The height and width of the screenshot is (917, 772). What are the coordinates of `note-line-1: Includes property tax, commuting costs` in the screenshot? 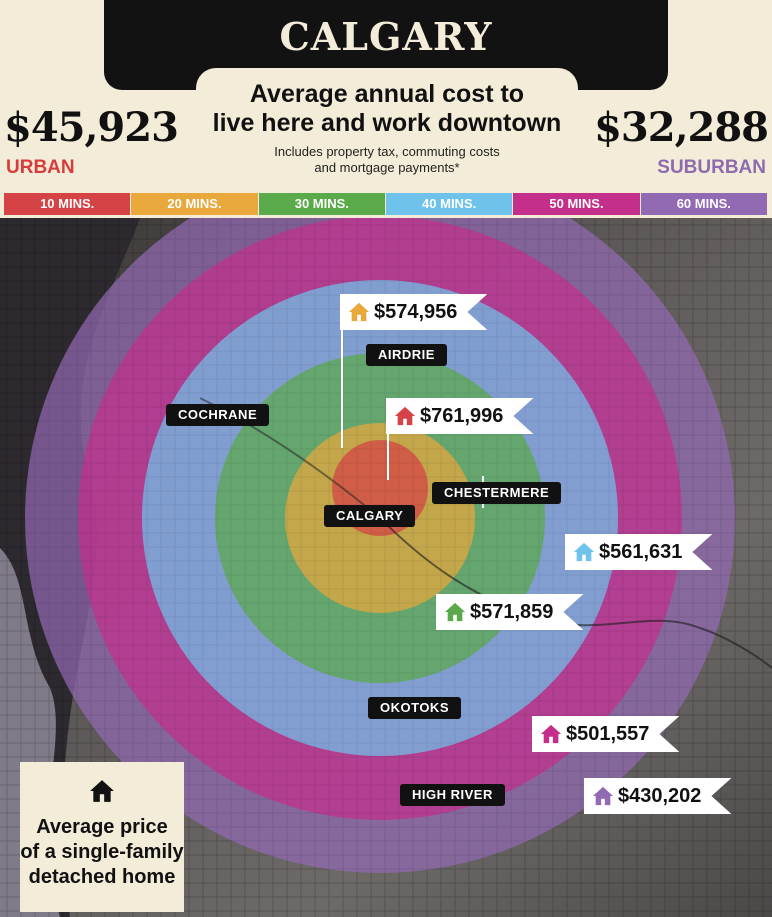 It's located at (387, 151).